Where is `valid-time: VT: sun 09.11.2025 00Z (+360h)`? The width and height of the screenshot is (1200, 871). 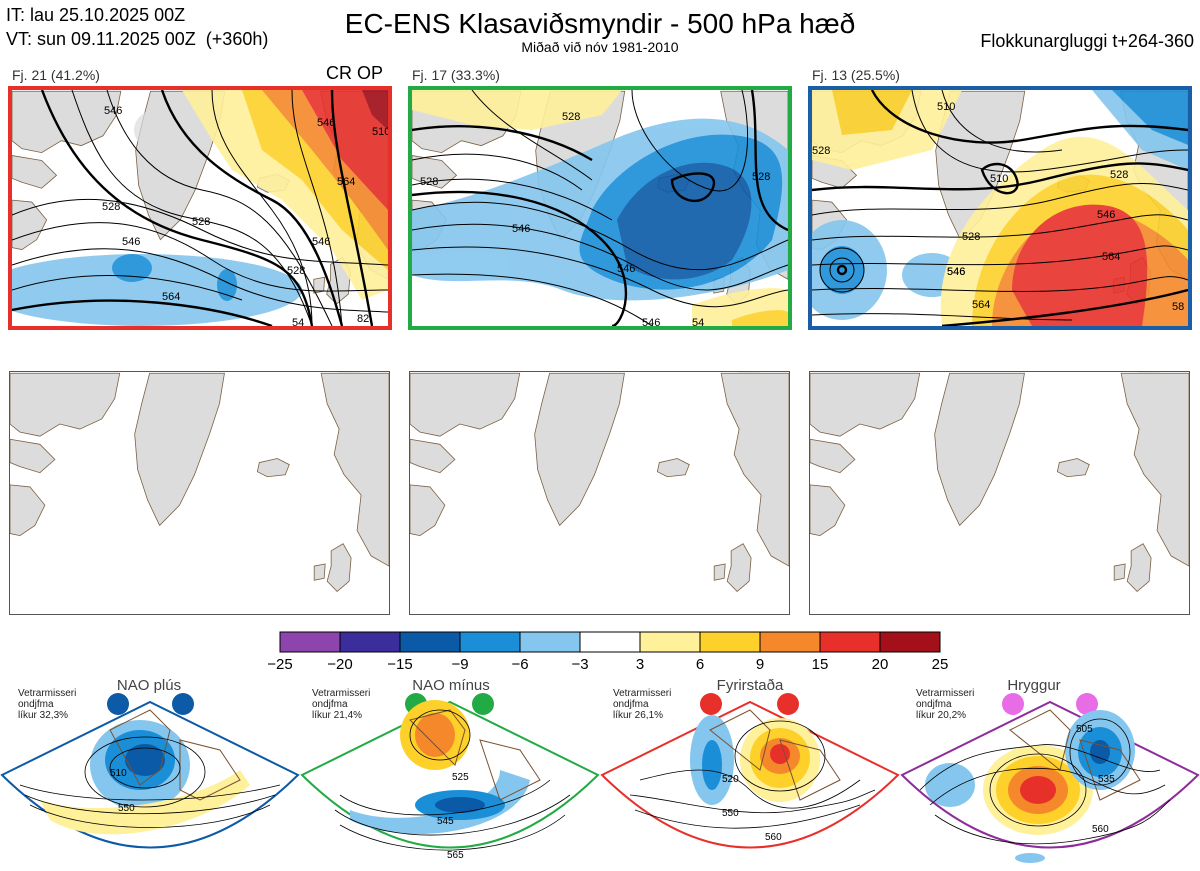 valid-time: VT: sun 09.11.2025 00Z (+360h) is located at coordinates (137, 39).